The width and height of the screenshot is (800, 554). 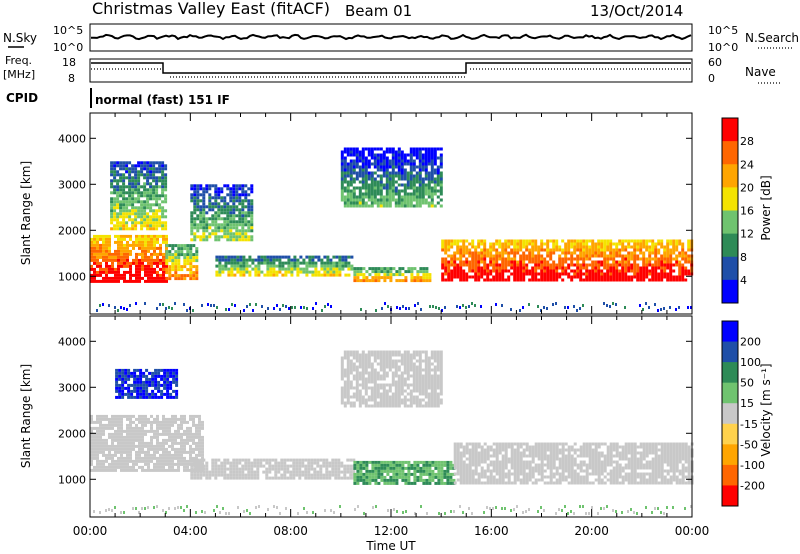 I want to click on nave-label: Nave, so click(x=760, y=72).